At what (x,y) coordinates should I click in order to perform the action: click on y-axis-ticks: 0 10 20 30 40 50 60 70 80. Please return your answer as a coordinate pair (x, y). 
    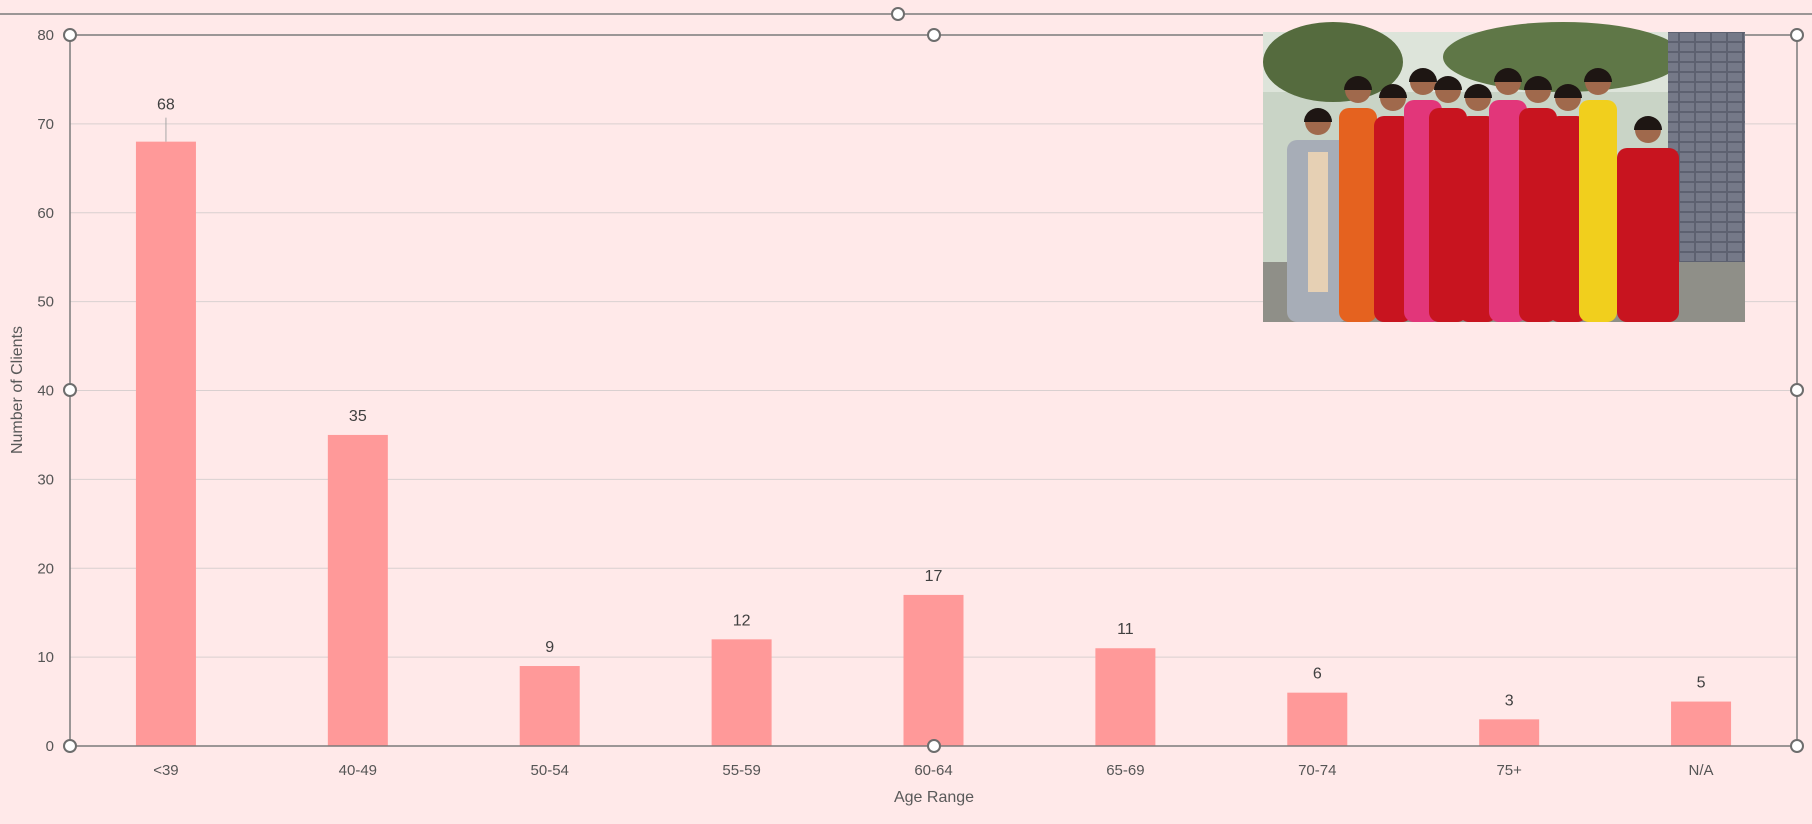
    Looking at the image, I should click on (45, 391).